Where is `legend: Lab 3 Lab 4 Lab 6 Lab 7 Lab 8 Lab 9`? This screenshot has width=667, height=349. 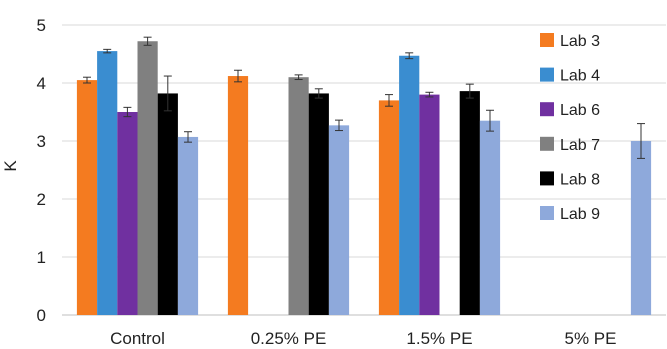
legend: Lab 3 Lab 4 Lab 6 Lab 7 Lab 8 Lab 9 is located at coordinates (570, 128).